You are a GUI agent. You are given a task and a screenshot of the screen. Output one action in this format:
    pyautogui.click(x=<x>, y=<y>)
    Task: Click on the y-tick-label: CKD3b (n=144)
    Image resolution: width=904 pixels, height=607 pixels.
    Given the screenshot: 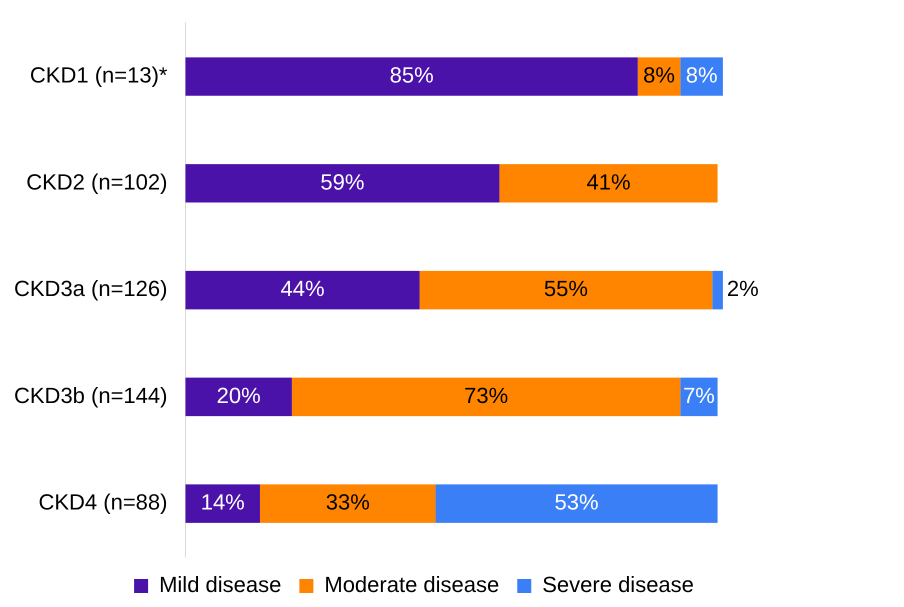 What is the action you would take?
    pyautogui.click(x=91, y=395)
    